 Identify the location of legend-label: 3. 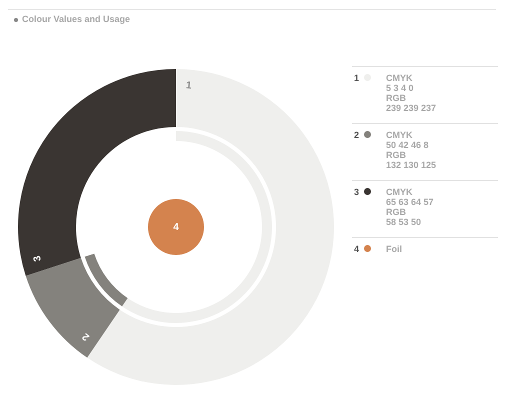
(357, 192).